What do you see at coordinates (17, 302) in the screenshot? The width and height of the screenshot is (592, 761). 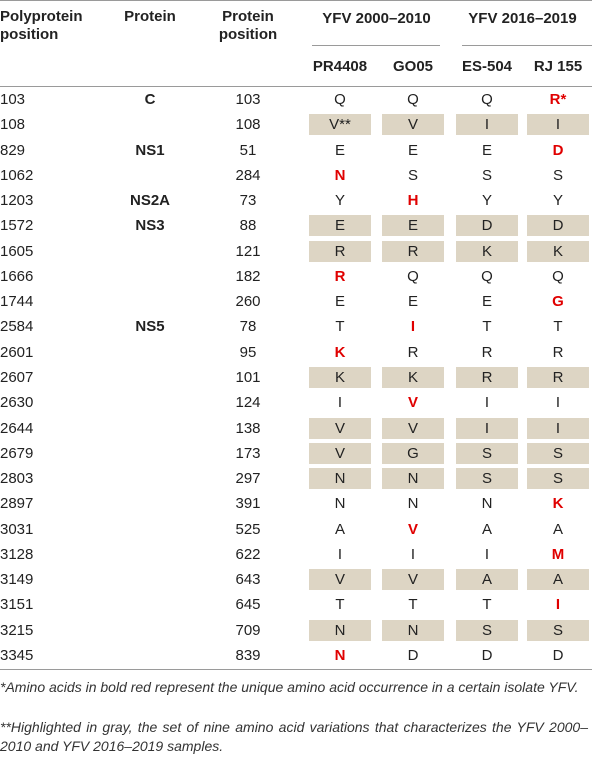 I see `polyprotein-position: 1744` at bounding box center [17, 302].